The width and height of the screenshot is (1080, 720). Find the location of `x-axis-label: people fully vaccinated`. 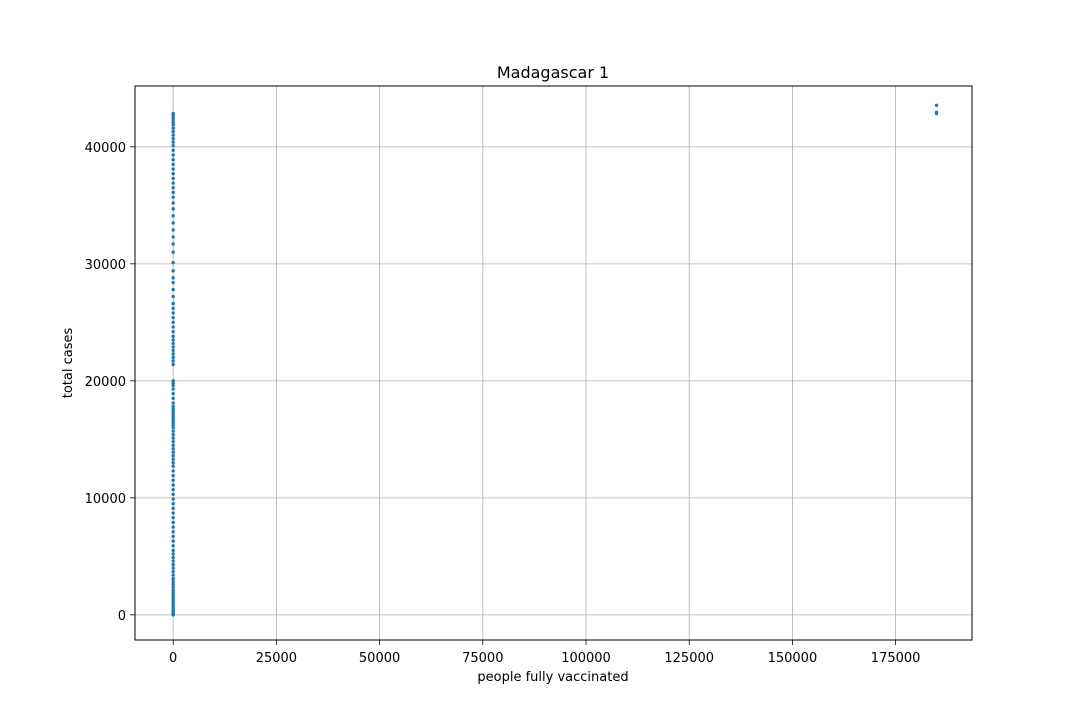

x-axis-label: people fully vaccinated is located at coordinates (552, 677).